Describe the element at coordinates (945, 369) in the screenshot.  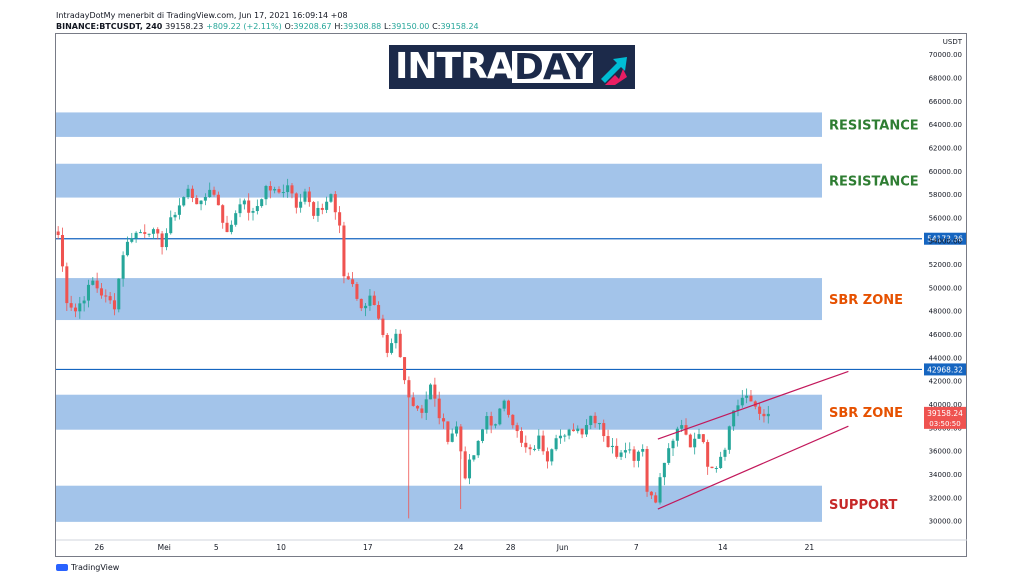
I see `level-tag-text-1: 42968.32` at that location.